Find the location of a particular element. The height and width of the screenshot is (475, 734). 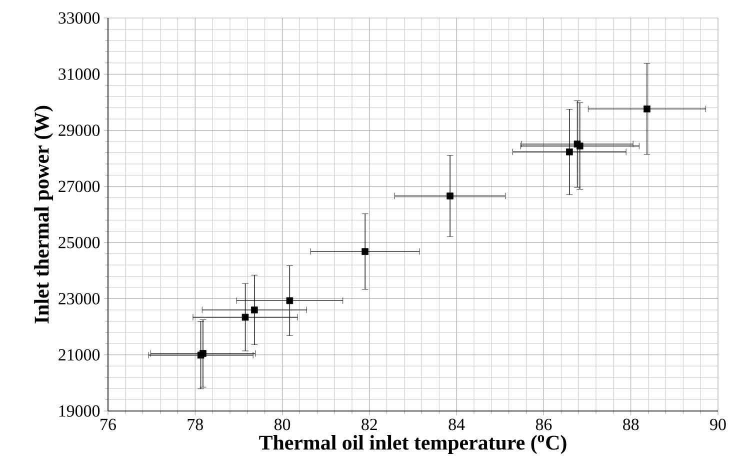

y-tick-label: 25000 is located at coordinates (79, 242).